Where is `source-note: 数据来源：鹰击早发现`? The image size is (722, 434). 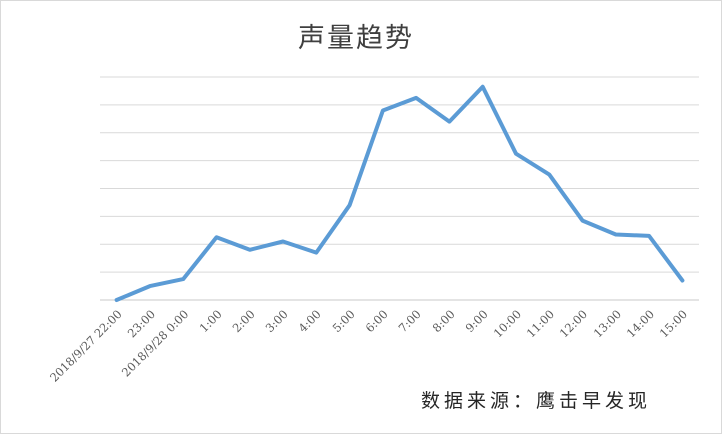
source-note: 数据来源：鹰击早发现 is located at coordinates (535, 401).